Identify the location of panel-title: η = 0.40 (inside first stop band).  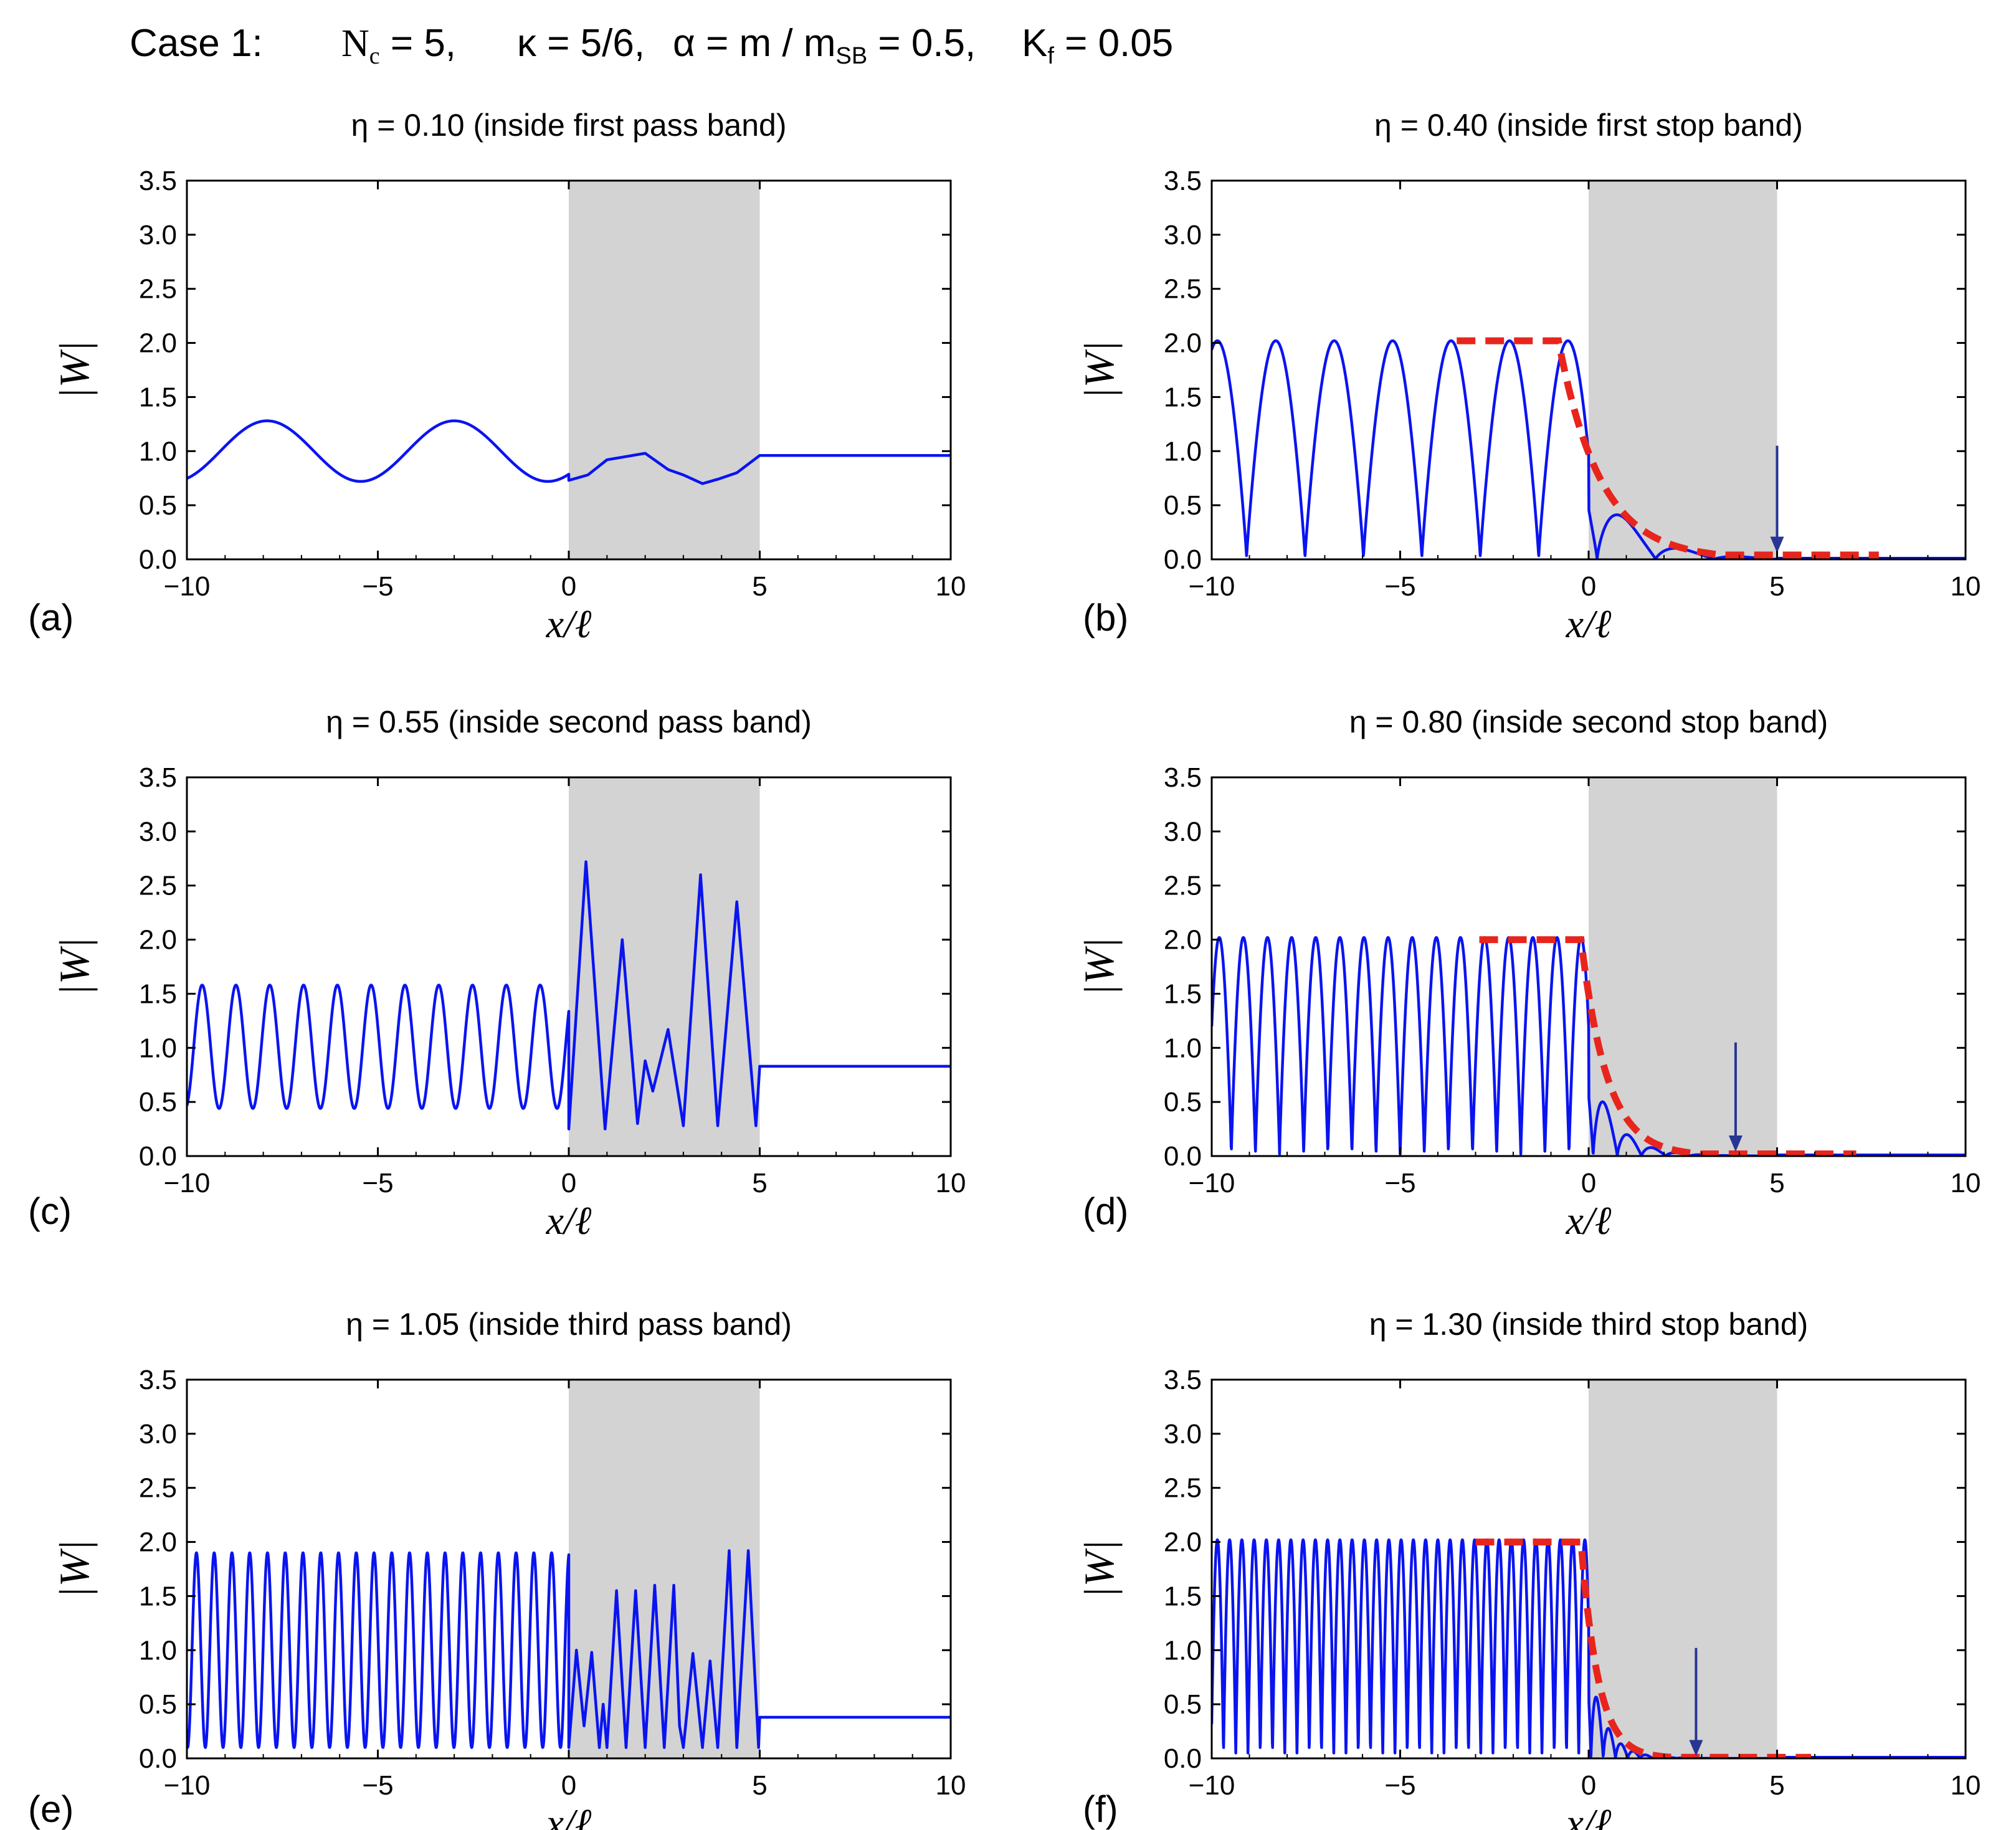
(1589, 125).